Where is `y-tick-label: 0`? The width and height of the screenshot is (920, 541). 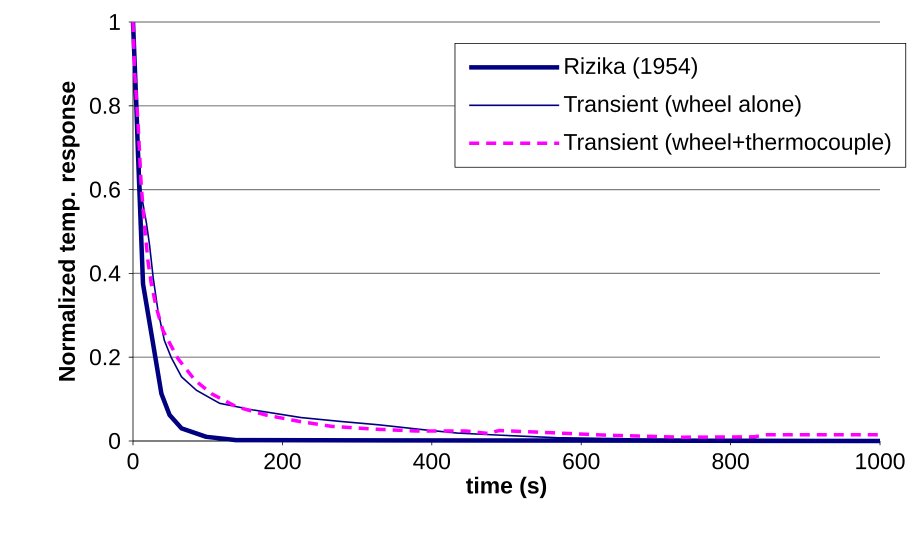 y-tick-label: 0 is located at coordinates (114, 441).